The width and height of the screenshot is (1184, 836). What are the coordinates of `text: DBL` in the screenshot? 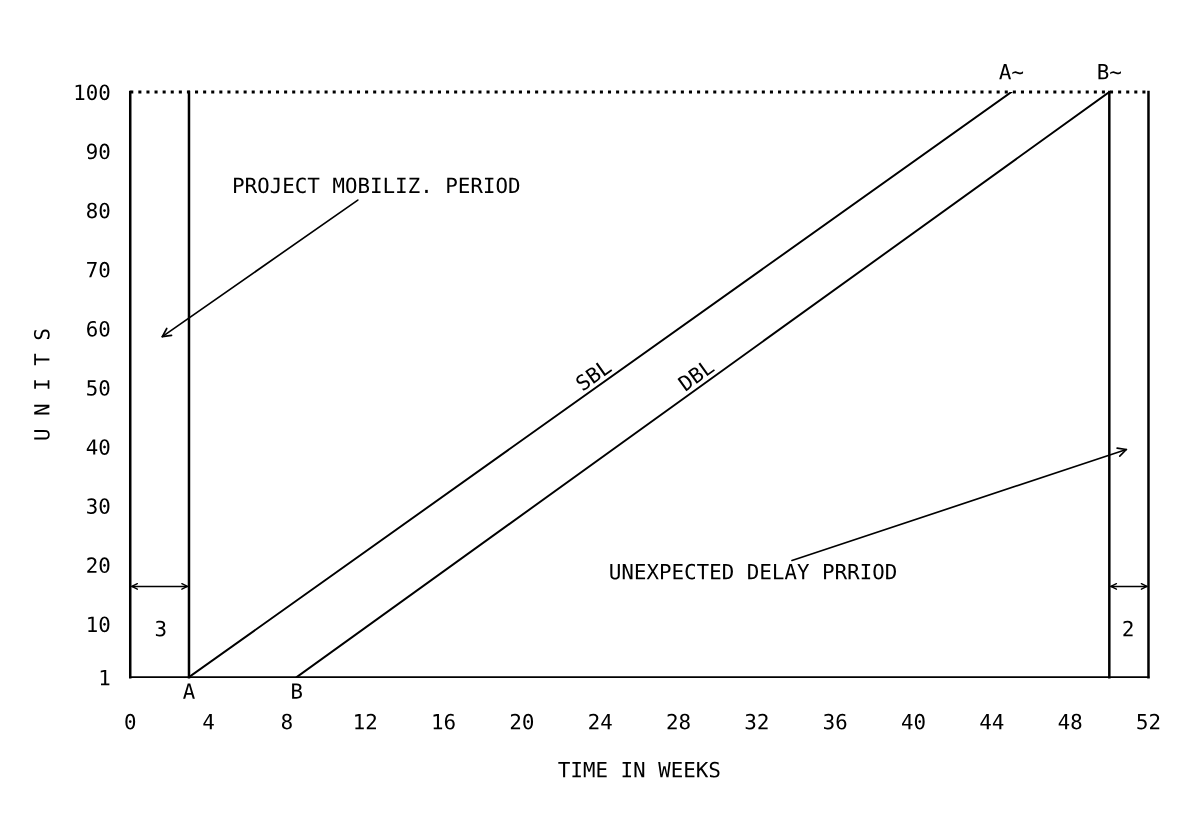 It's located at (696, 375).